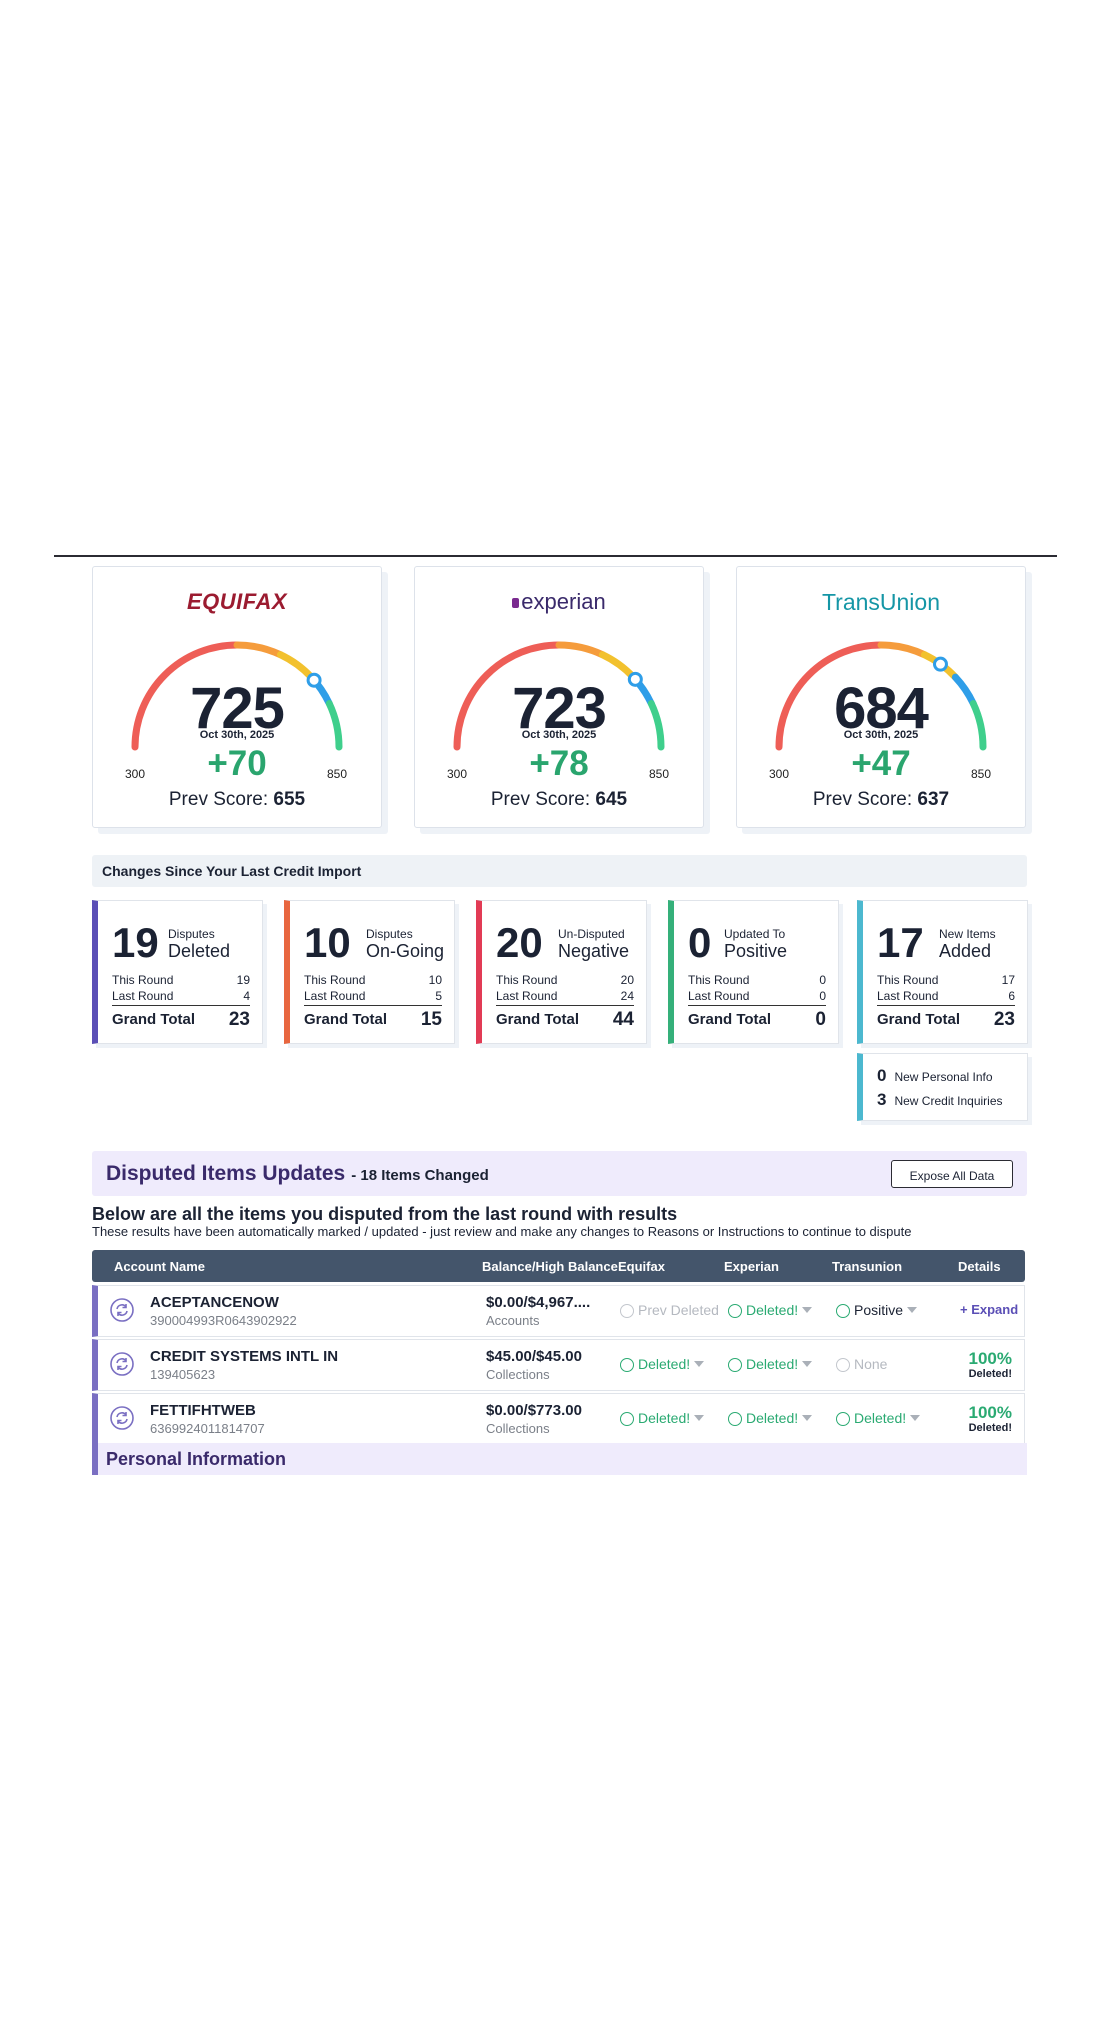  What do you see at coordinates (565, 996) in the screenshot?
I see `stat-last-round: Last Round 24` at bounding box center [565, 996].